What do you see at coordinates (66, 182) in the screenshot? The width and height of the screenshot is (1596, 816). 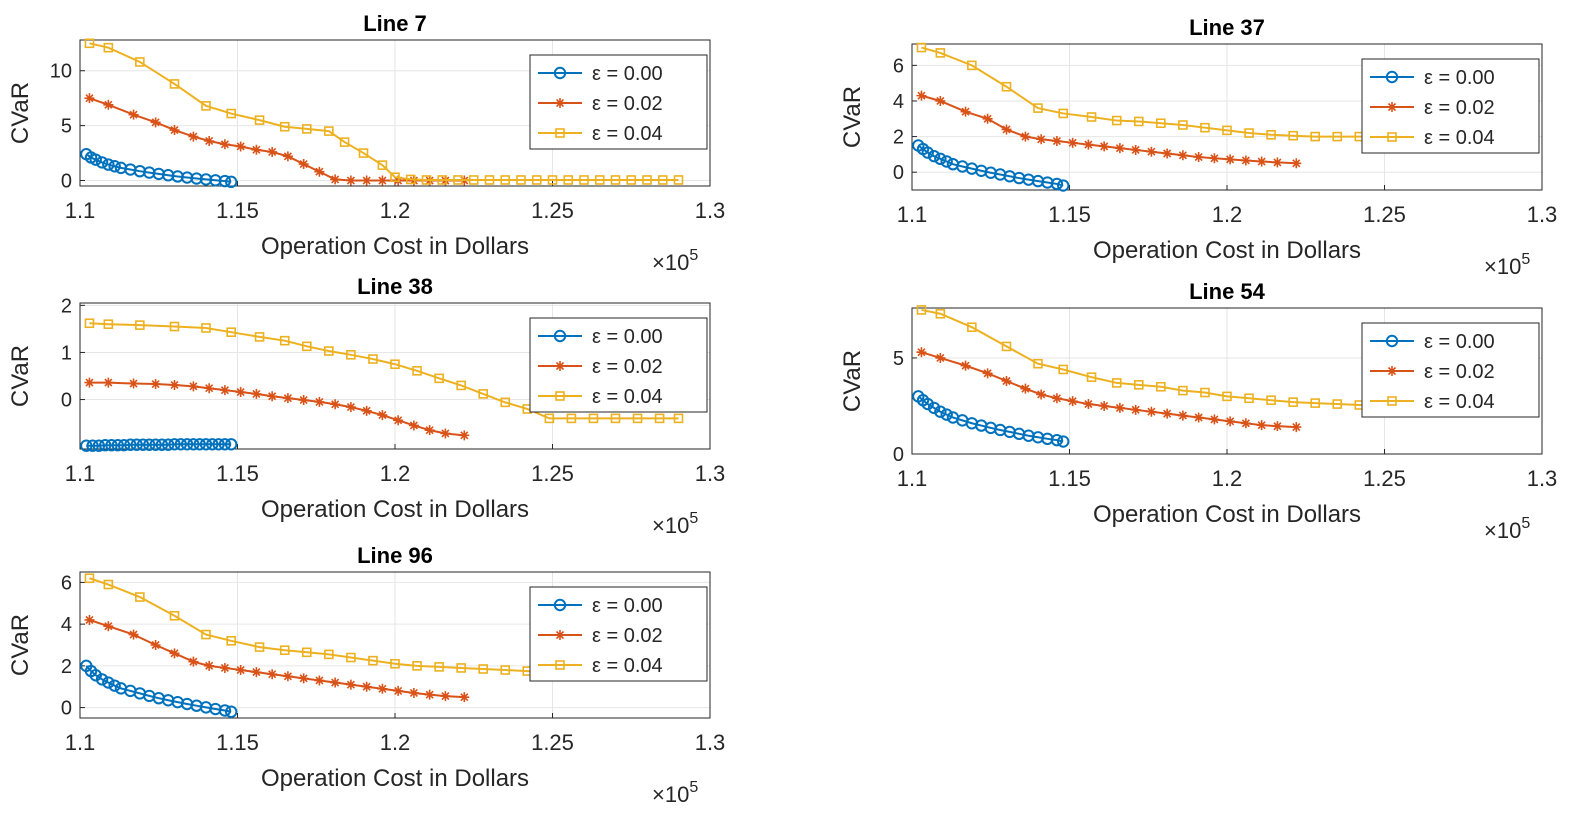 I see `y-tick-label: 0` at bounding box center [66, 182].